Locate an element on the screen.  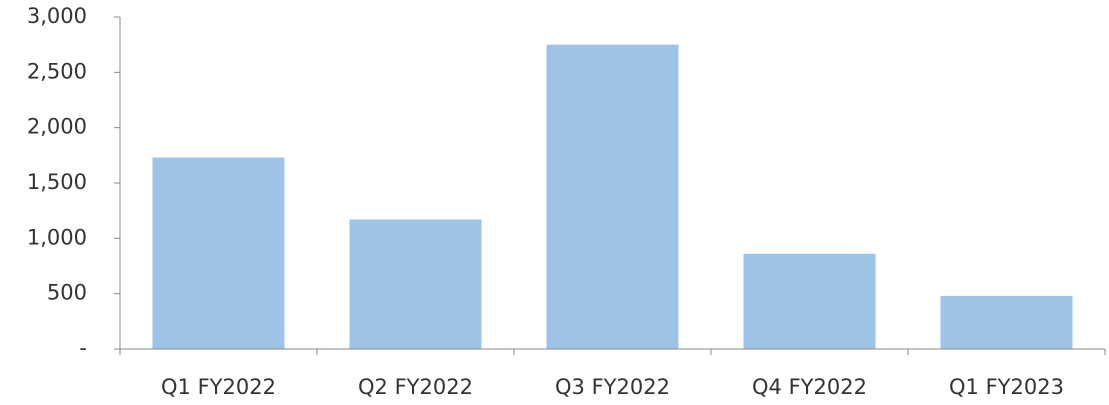
y-tick-label: 500 is located at coordinates (67, 293).